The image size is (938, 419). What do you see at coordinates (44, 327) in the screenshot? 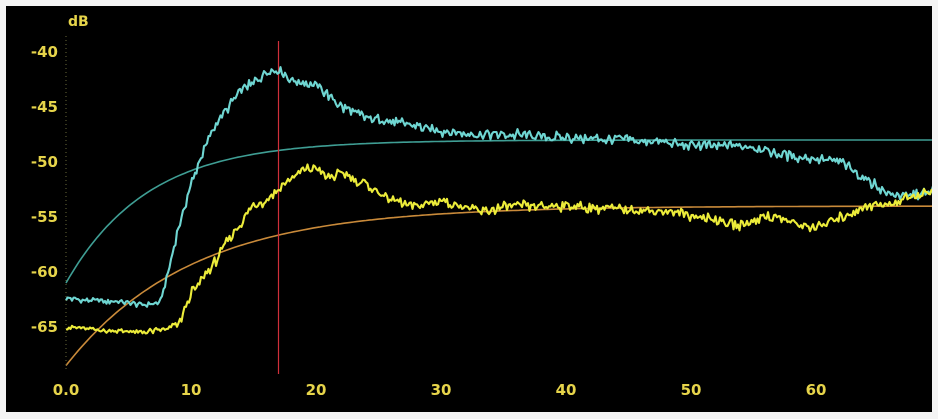
I see `y-tick-label: -65` at bounding box center [44, 327].